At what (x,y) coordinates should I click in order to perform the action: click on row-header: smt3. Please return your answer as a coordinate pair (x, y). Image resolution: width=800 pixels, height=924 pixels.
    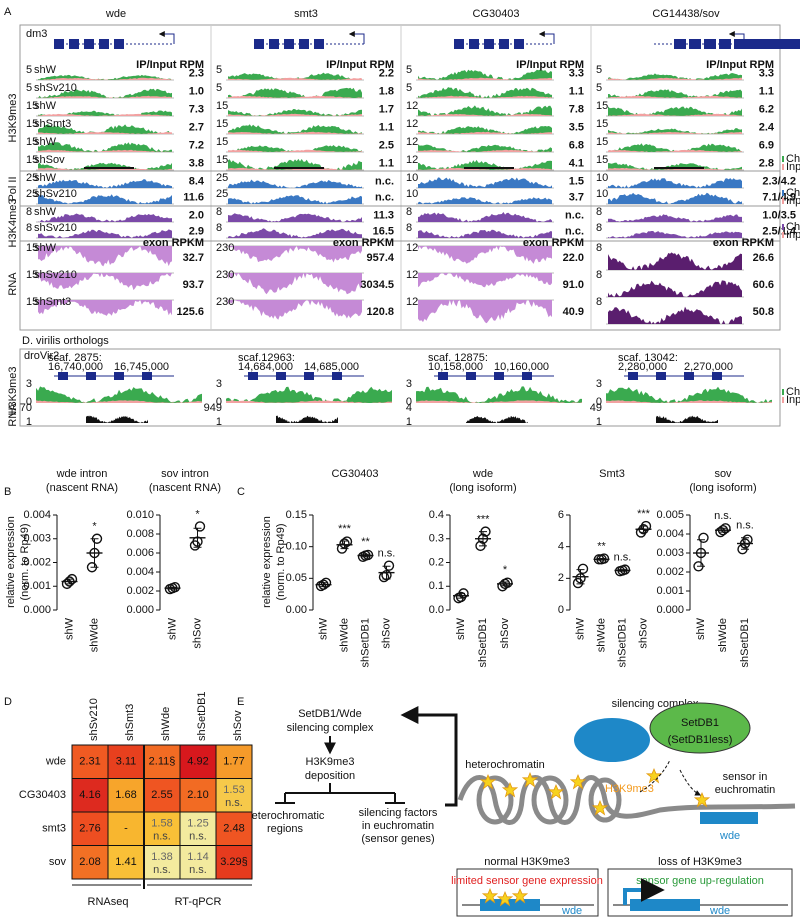
    Looking at the image, I should click on (54, 829).